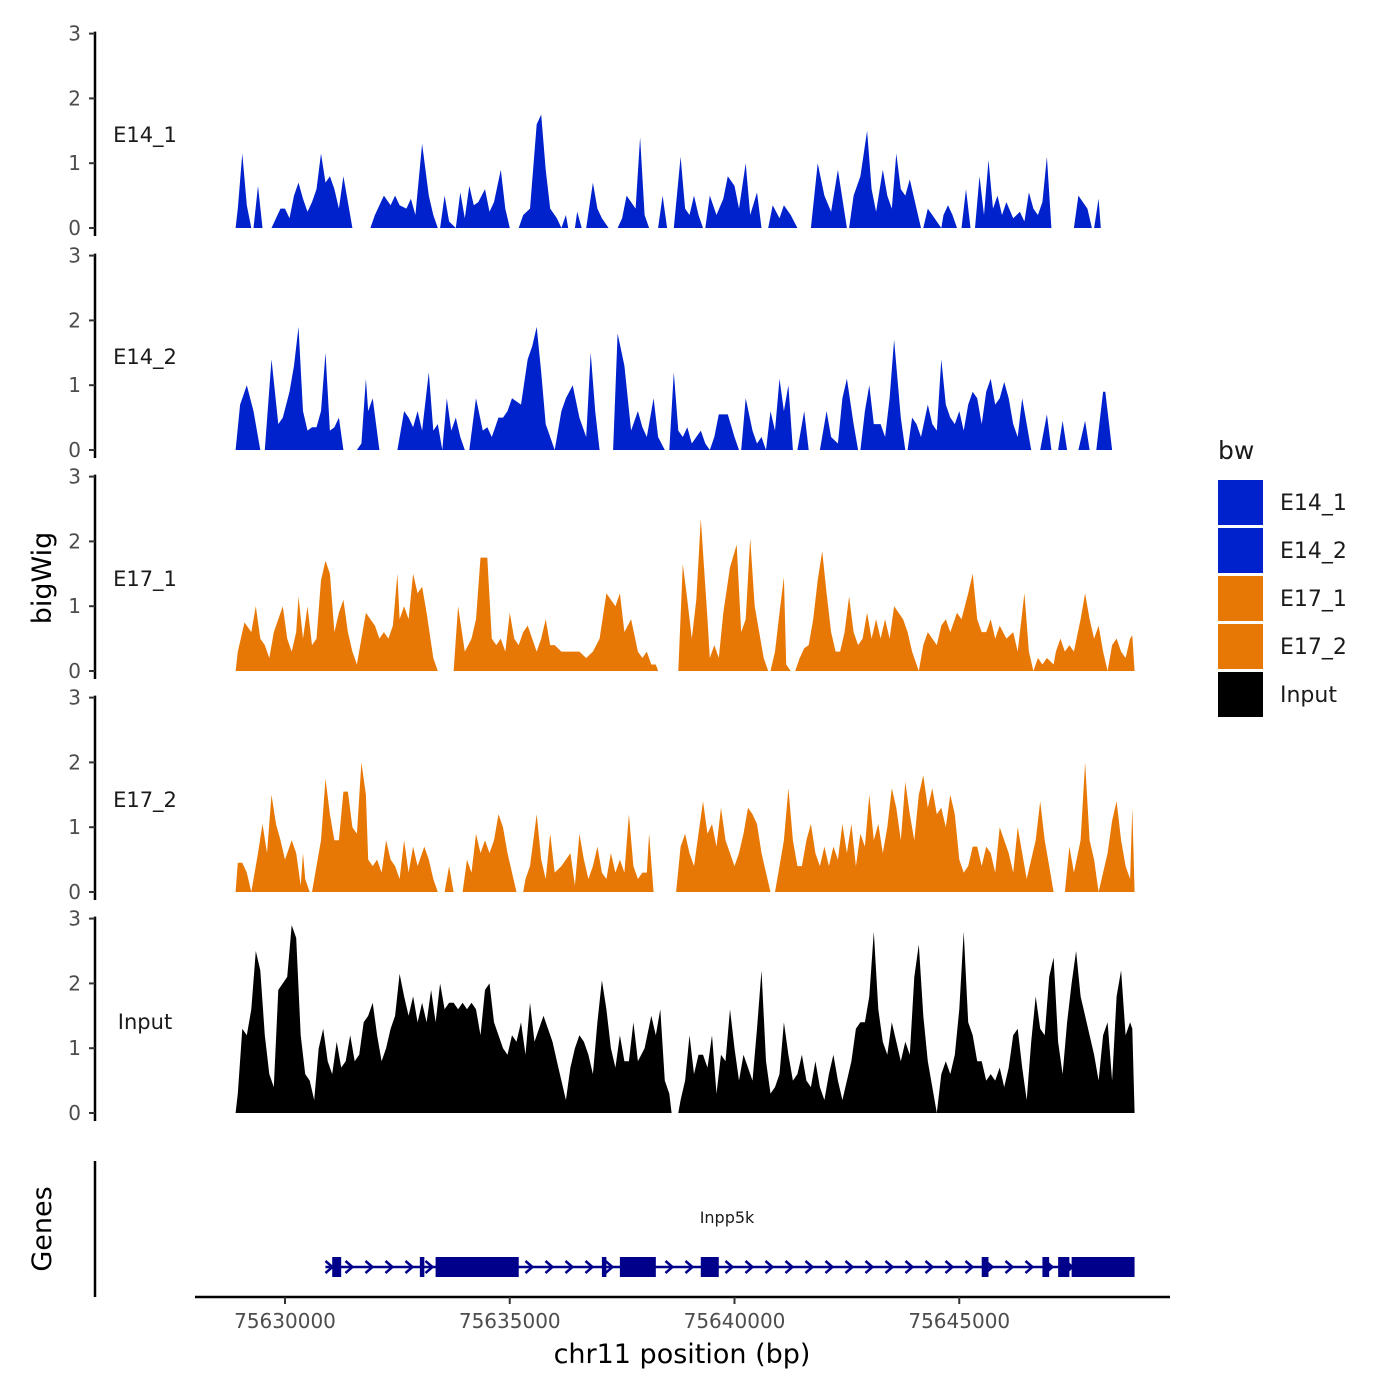  Describe the element at coordinates (74, 541) in the screenshot. I see `y-tick-label-e17-1-2: 2` at that location.